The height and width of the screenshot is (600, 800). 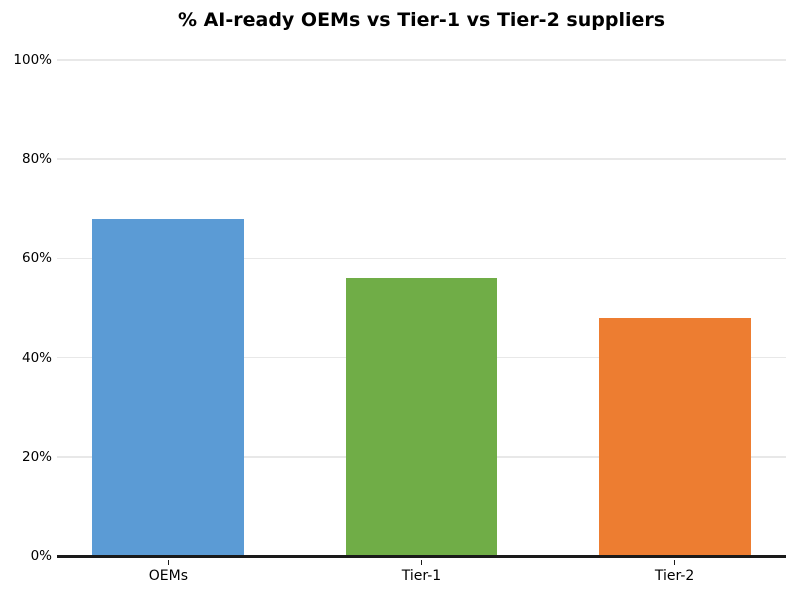 I want to click on x-tick-label-tier-1: Tier-1, so click(x=421, y=576).